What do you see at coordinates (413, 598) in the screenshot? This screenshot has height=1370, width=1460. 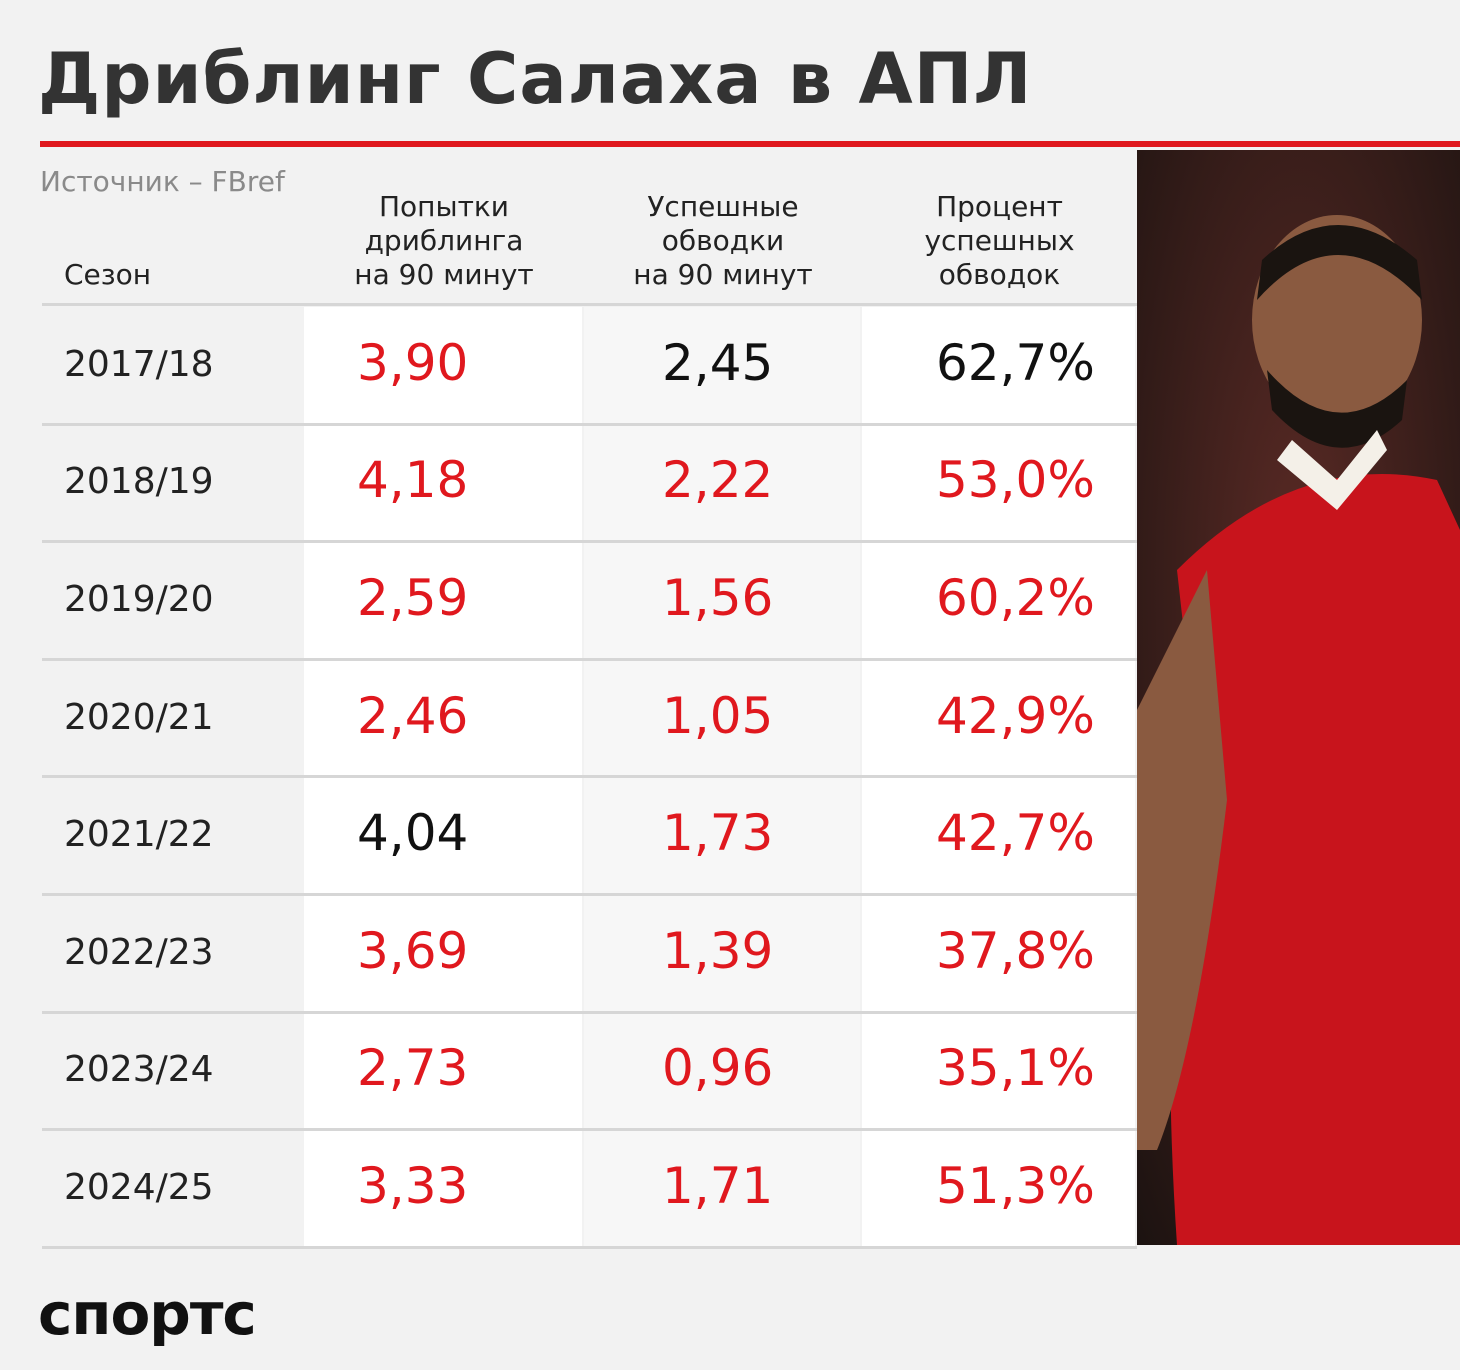 I see `value-cell: 2,59` at bounding box center [413, 598].